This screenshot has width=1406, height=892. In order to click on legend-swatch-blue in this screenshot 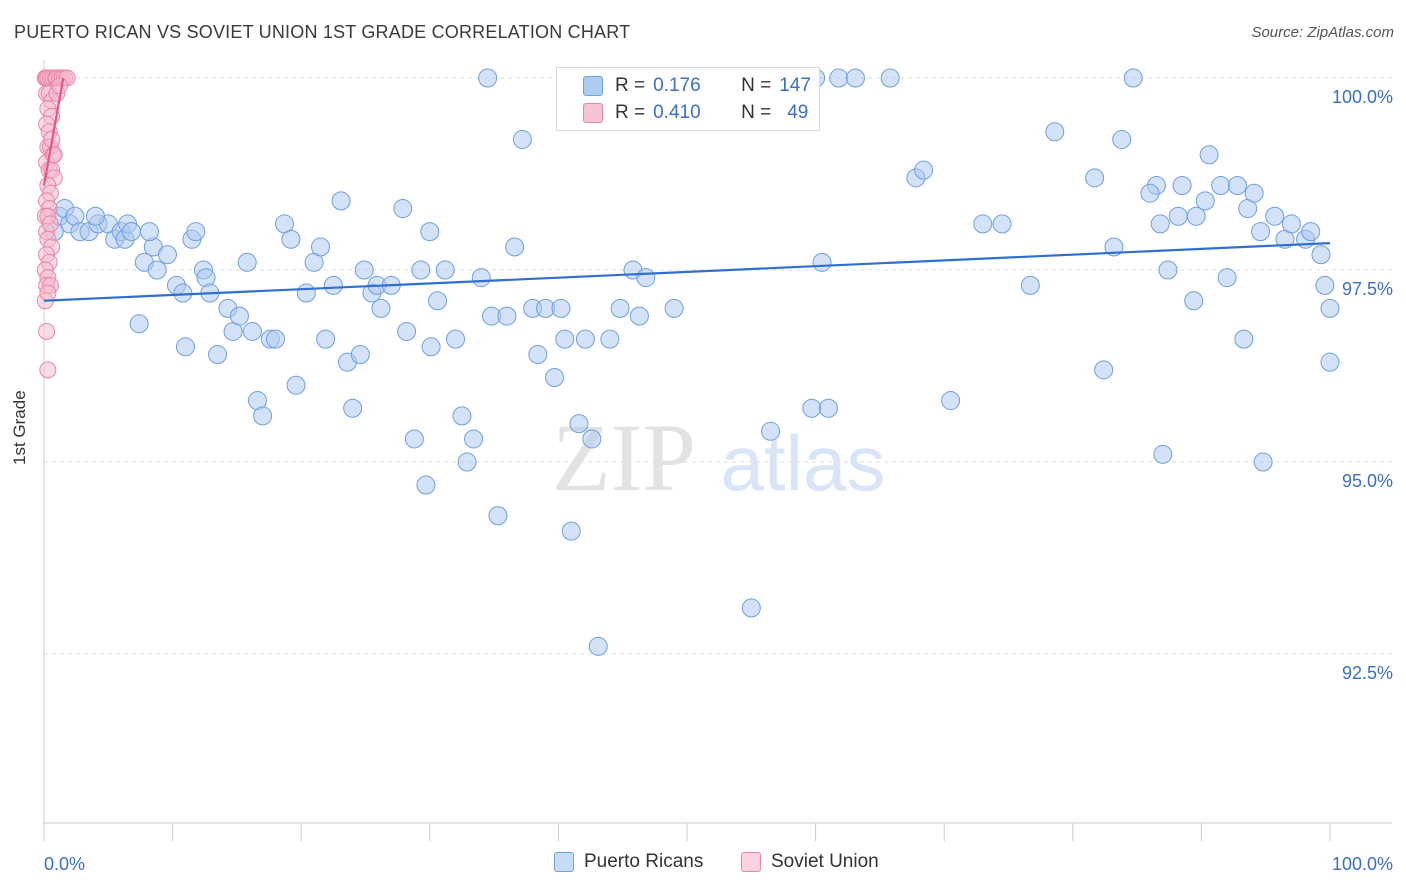, I will do `click(593, 86)`.